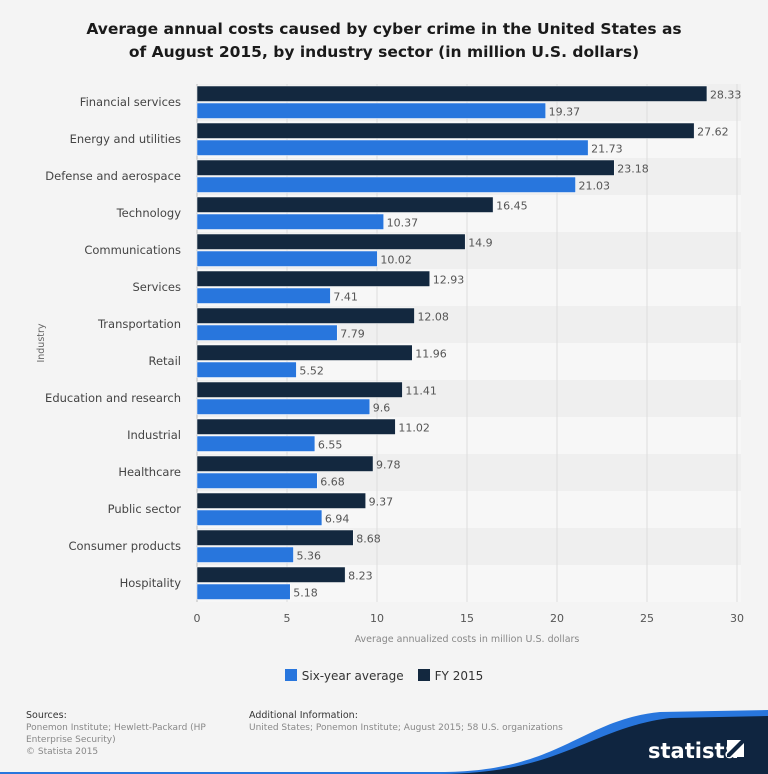  What do you see at coordinates (308, 556) in the screenshot?
I see `data-label: 5.36` at bounding box center [308, 556].